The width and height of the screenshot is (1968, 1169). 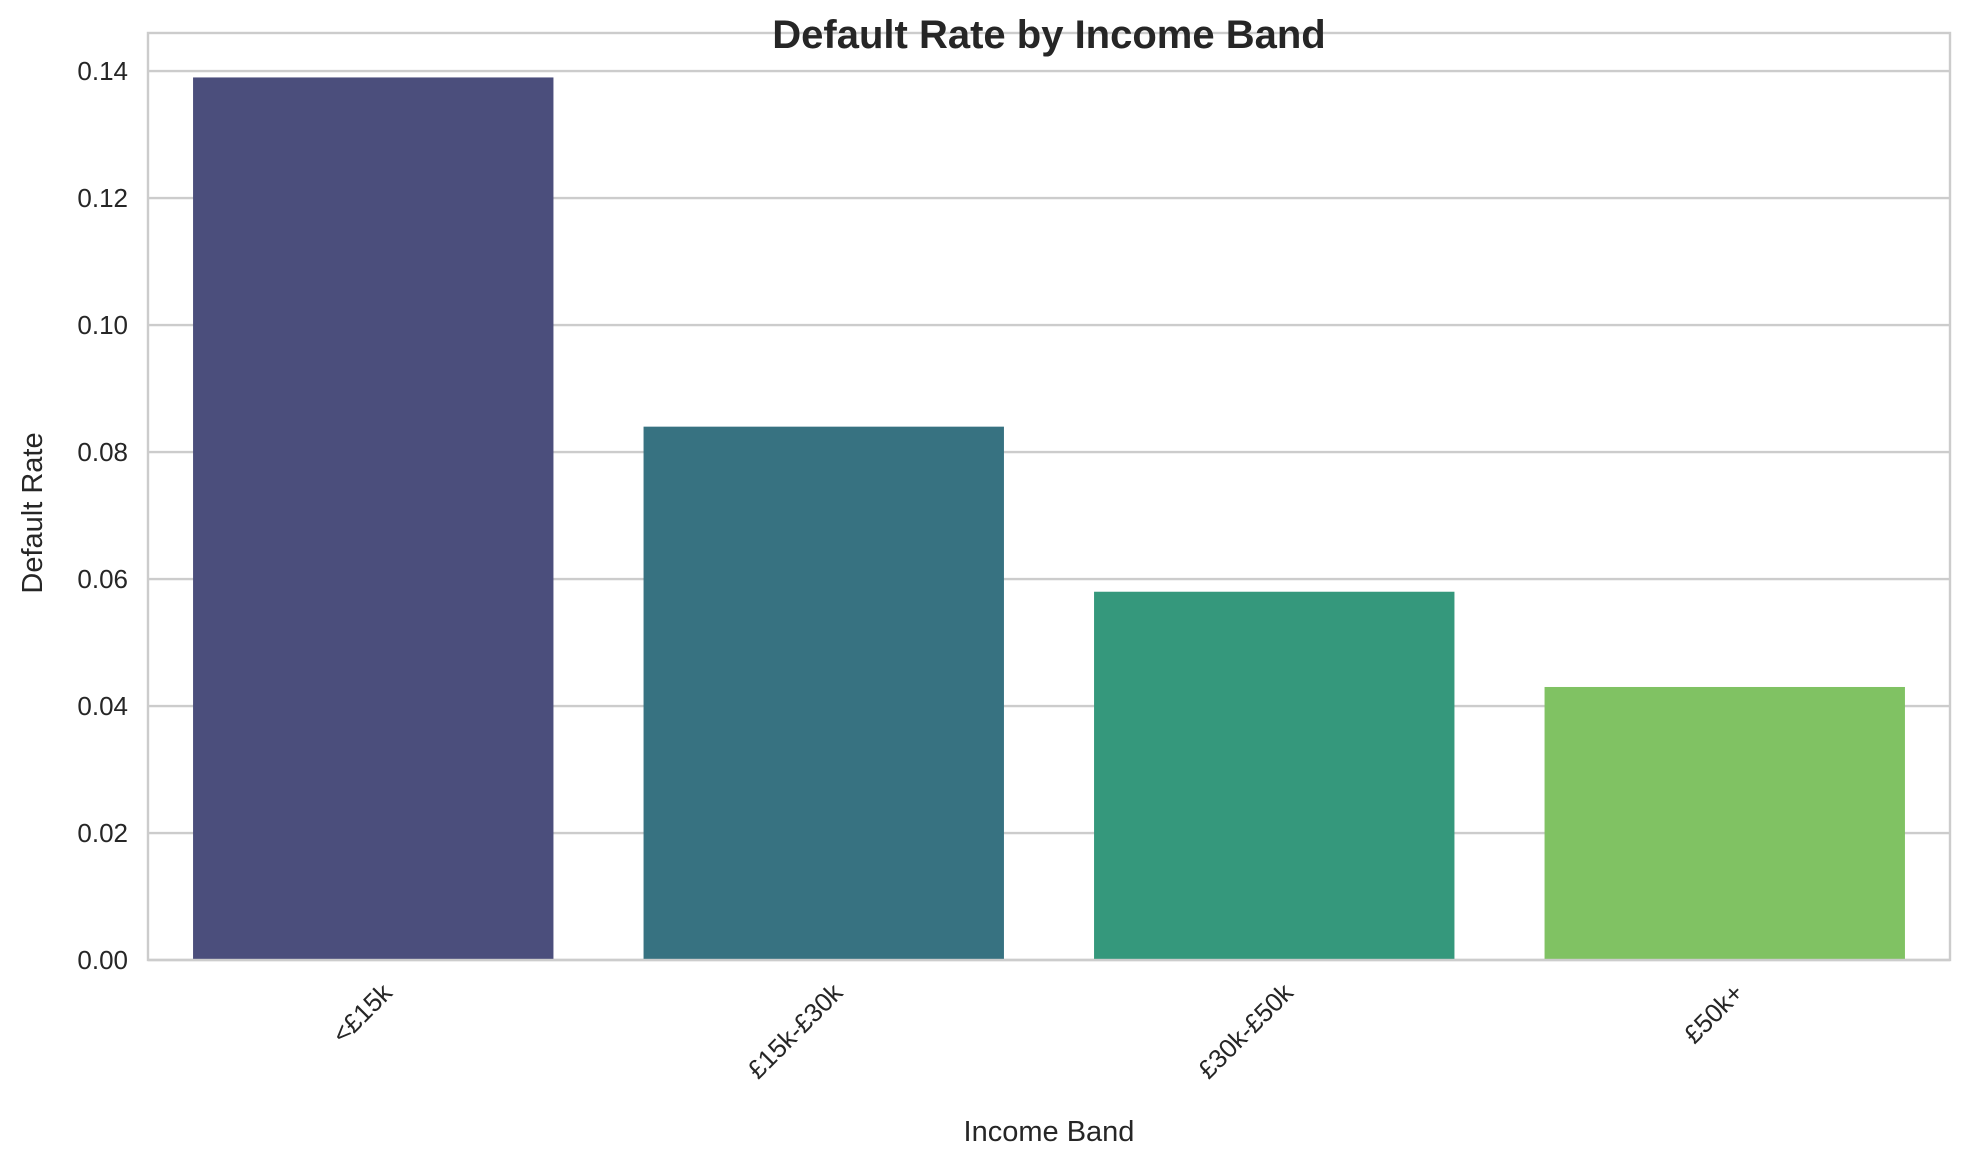 What do you see at coordinates (102, 325) in the screenshot?
I see `y-tick-label: 0.10` at bounding box center [102, 325].